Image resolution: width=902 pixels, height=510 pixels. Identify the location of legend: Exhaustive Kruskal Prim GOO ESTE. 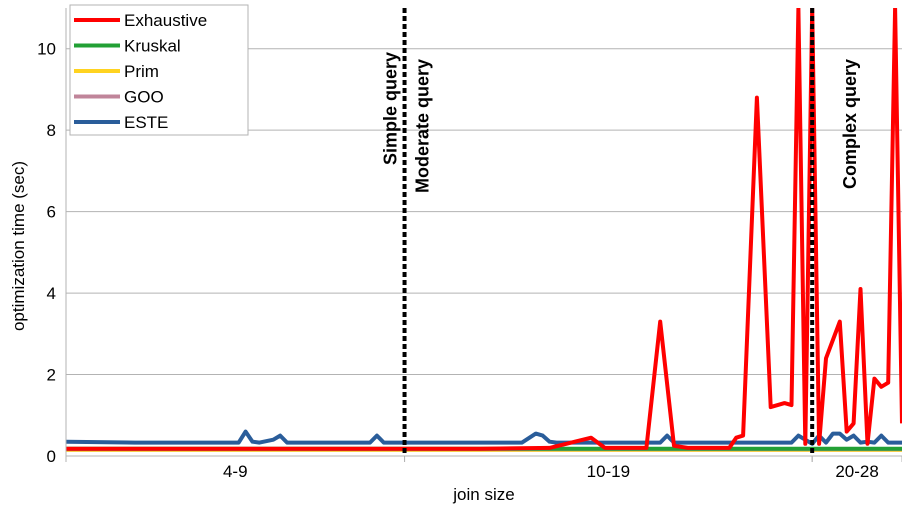
(159, 70).